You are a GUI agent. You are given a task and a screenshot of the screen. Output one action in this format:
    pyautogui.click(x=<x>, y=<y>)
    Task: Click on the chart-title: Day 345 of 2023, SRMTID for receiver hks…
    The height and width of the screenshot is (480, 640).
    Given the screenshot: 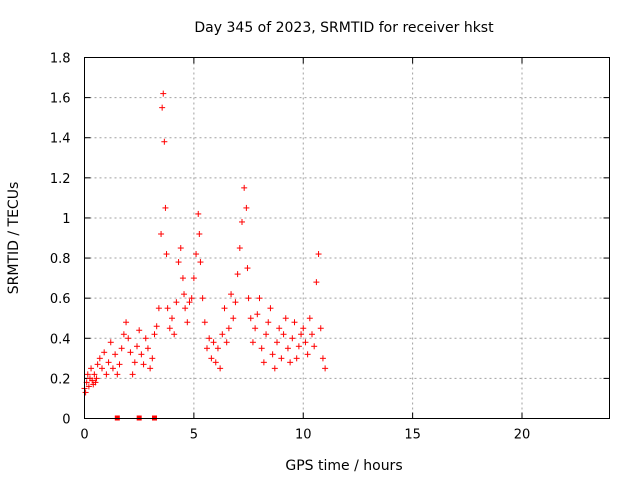 What is the action you would take?
    pyautogui.click(x=344, y=28)
    